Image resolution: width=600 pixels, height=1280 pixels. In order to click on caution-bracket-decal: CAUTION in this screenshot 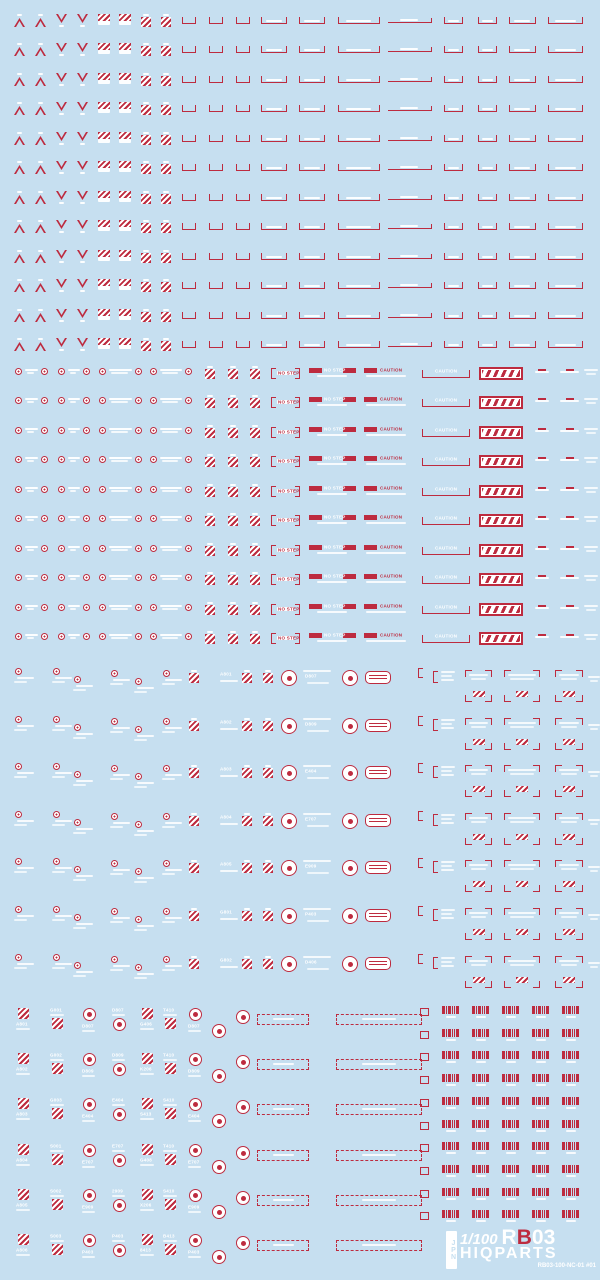, I will do `click(446, 402)`.